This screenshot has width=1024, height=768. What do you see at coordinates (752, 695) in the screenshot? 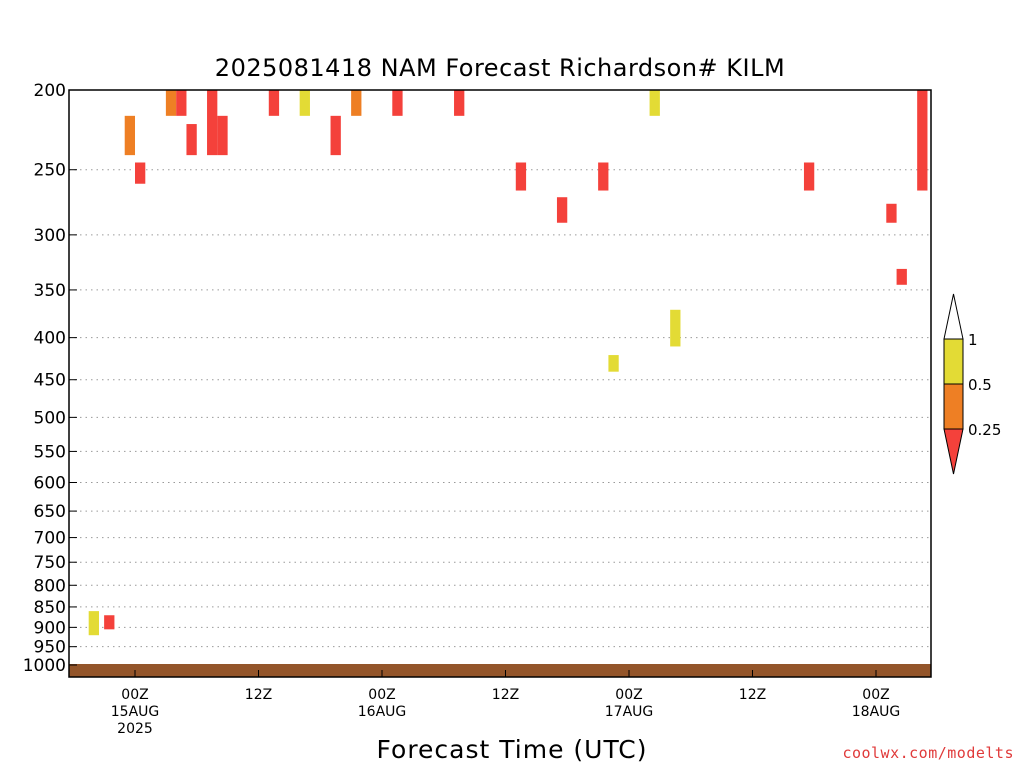
I see `x-tick-label-60-0: 12Z` at bounding box center [752, 695].